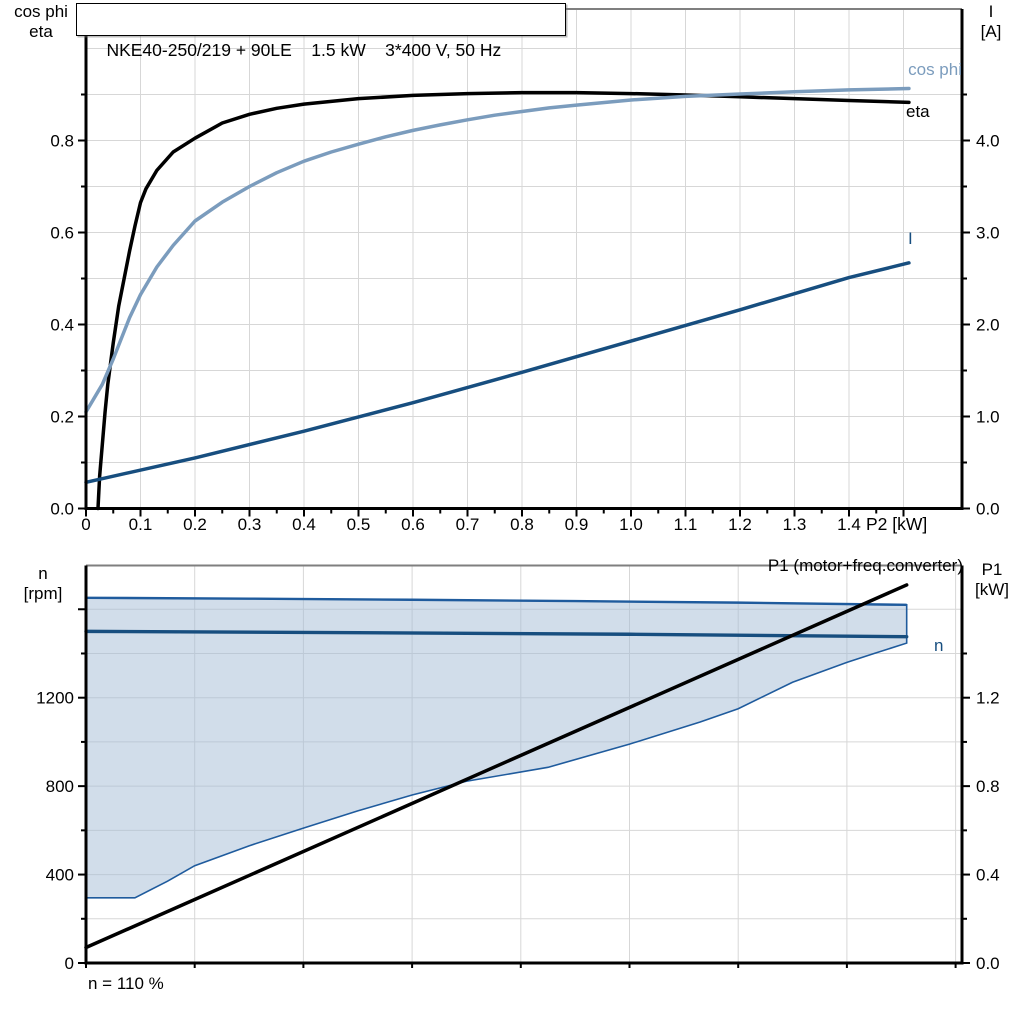 The height and width of the screenshot is (1024, 1024). What do you see at coordinates (991, 31) in the screenshot?
I see `axis-title-current-unit: [A]` at bounding box center [991, 31].